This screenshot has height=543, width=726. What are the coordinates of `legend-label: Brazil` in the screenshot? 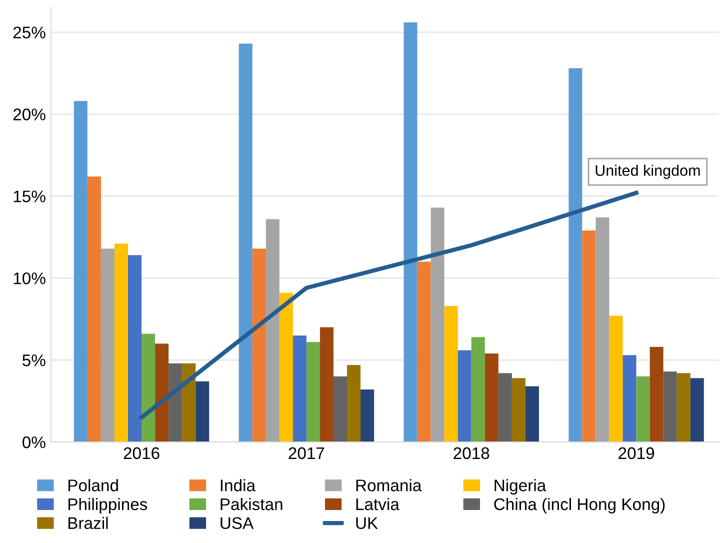 It's located at (88, 523).